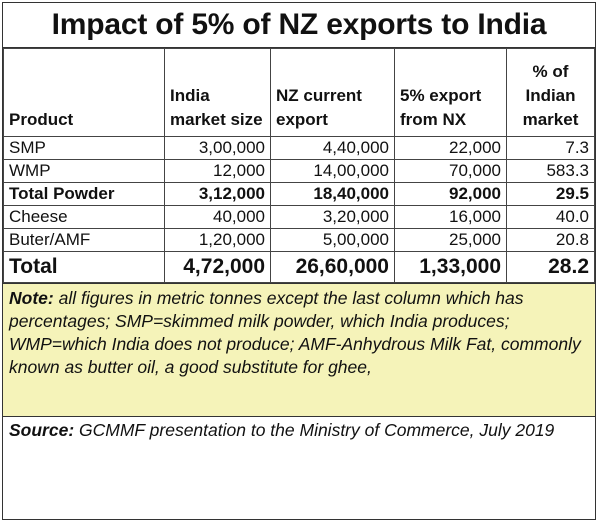  What do you see at coordinates (450, 148) in the screenshot?
I see `cell-export-5pct: 22,000` at bounding box center [450, 148].